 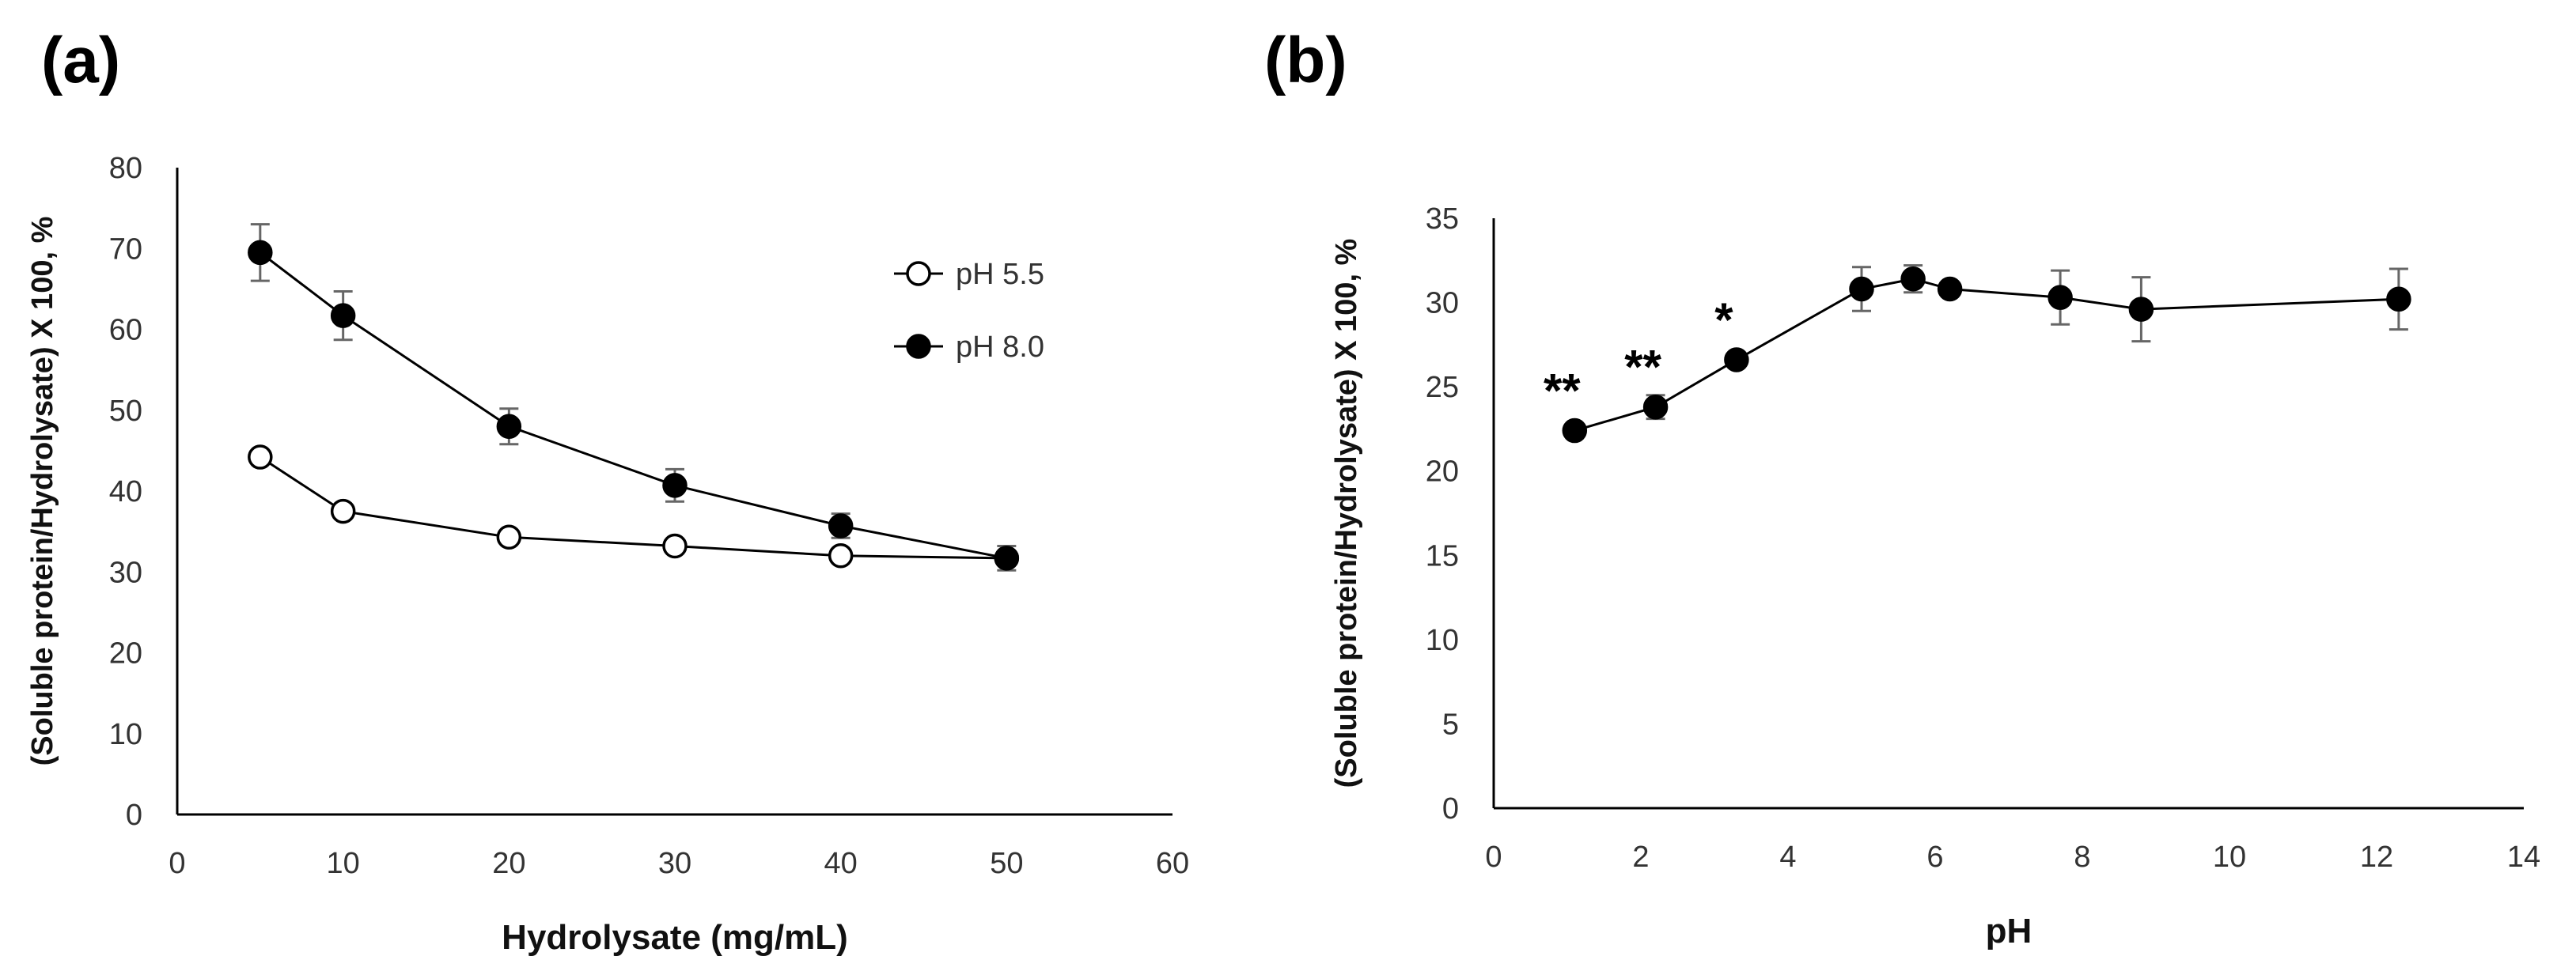 I want to click on y-tick-label: 50, so click(x=125, y=412).